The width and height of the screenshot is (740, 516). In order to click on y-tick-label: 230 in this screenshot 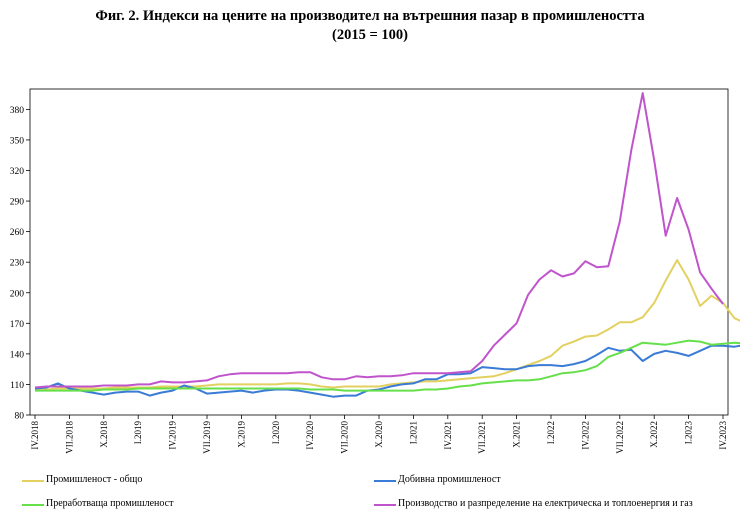, I will do `click(17, 264)`.